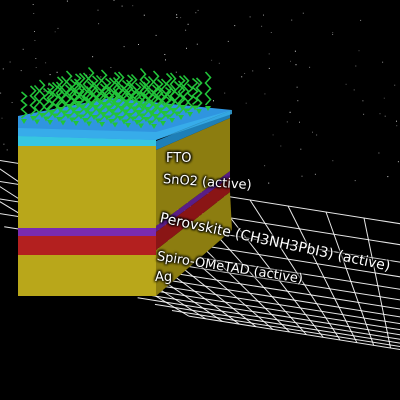  I want to click on side-spiro, so click(193, 213).